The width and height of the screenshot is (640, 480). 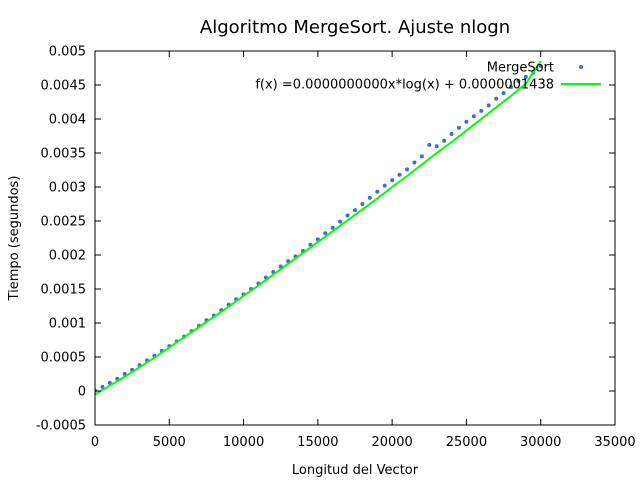 What do you see at coordinates (64, 358) in the screenshot?
I see `y-tick-label: 0.0005` at bounding box center [64, 358].